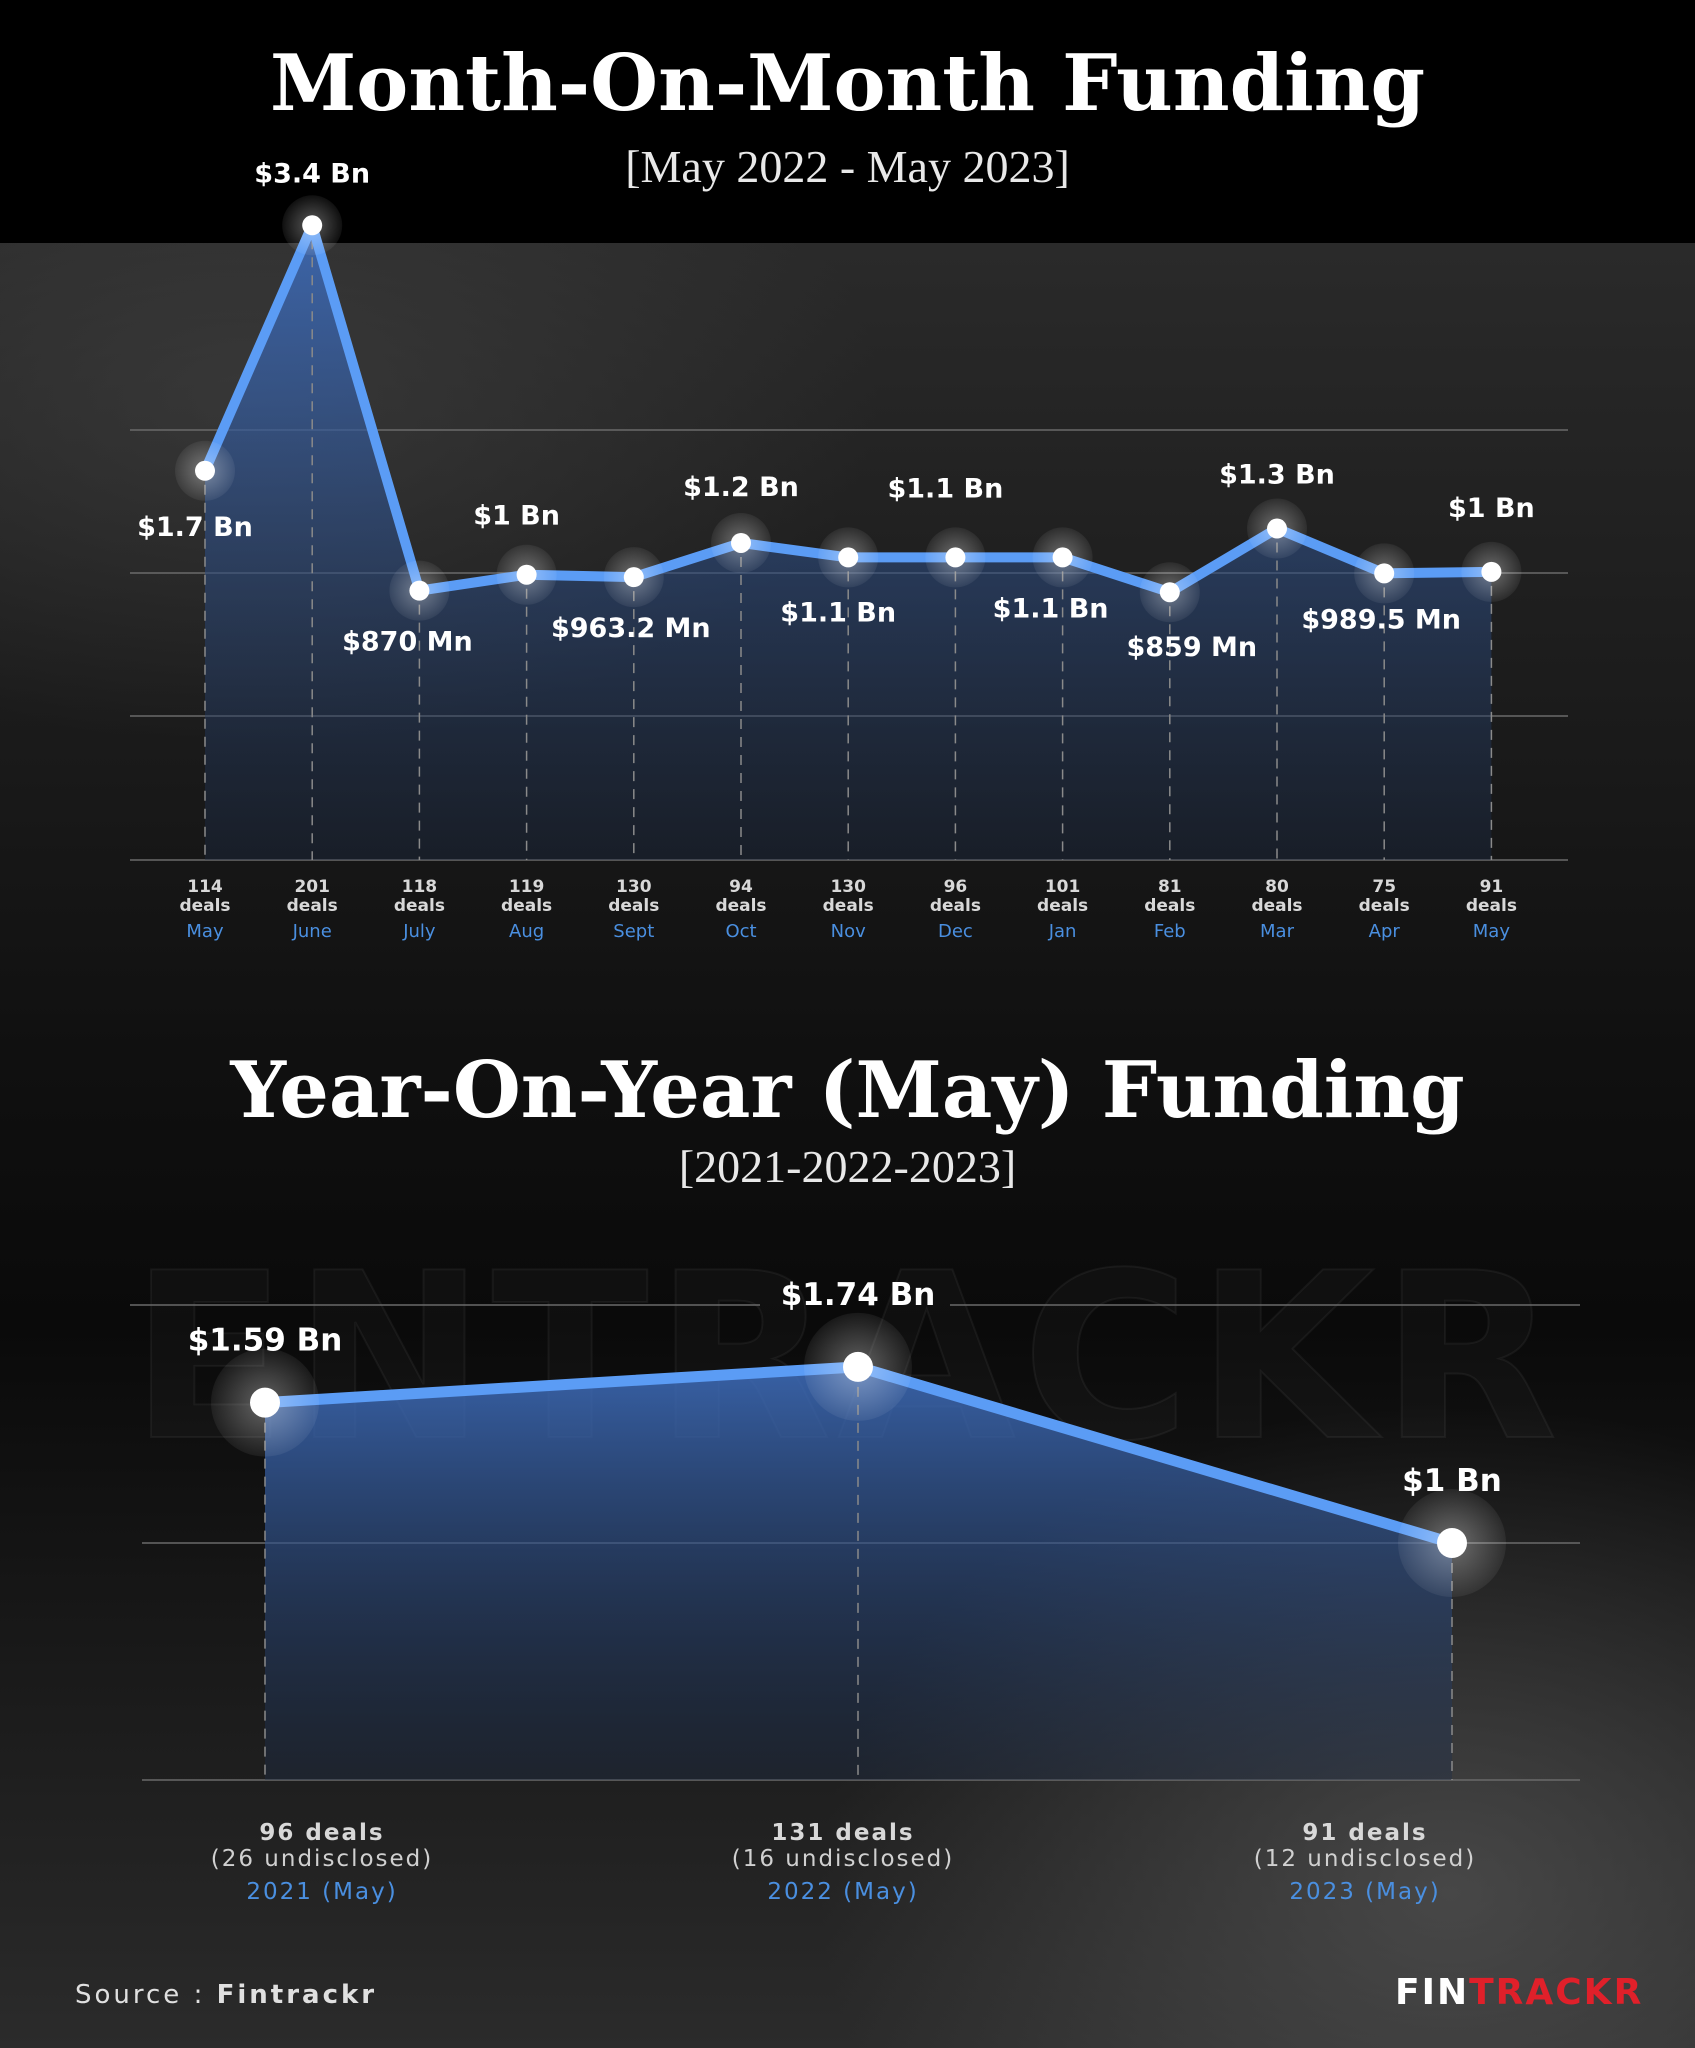 The height and width of the screenshot is (2048, 1695). I want to click on mom-deal-count: 118, so click(420, 887).